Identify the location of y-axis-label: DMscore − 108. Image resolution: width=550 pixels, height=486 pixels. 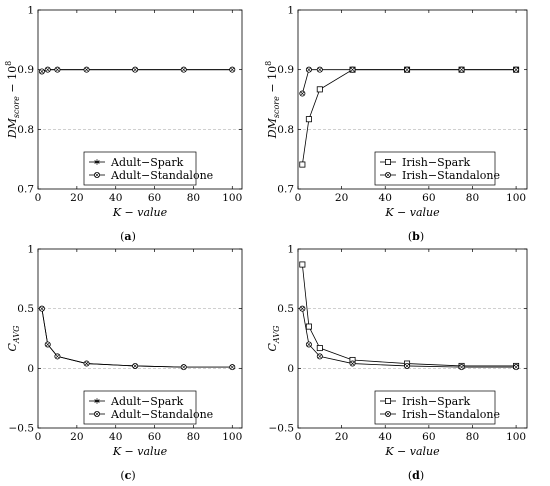
(272, 100).